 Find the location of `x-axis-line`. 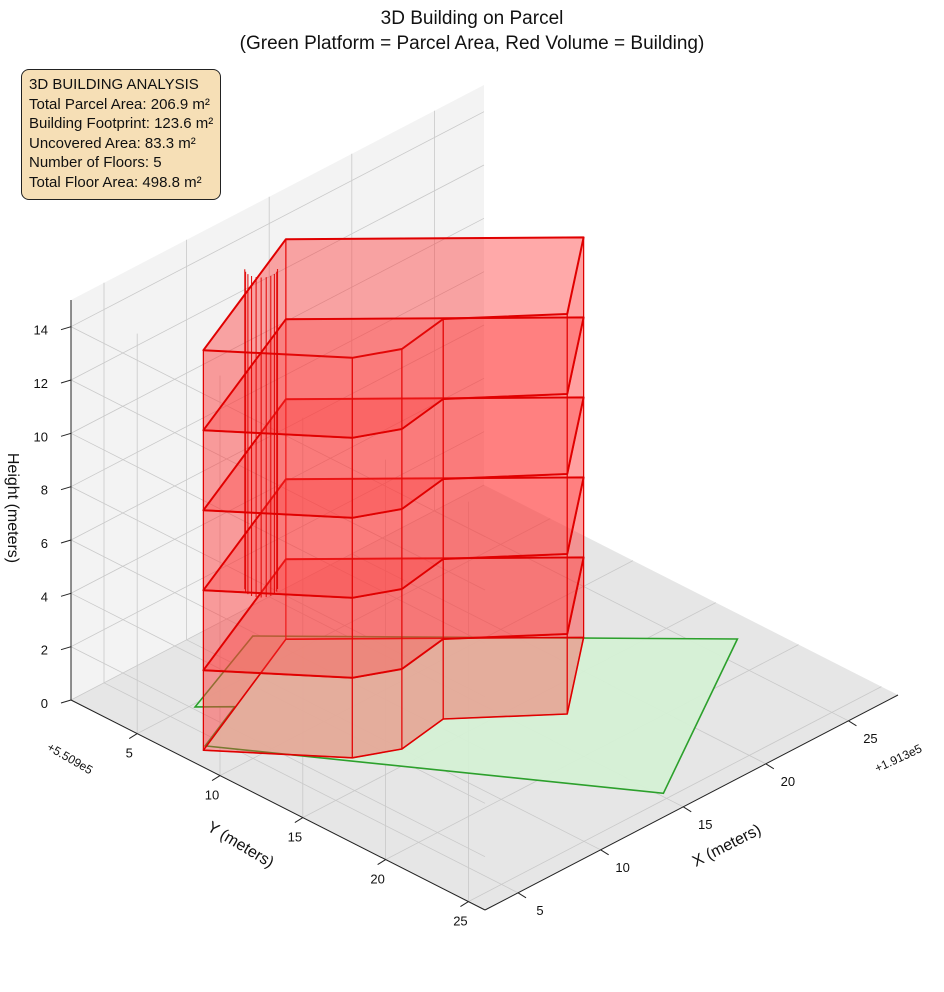

x-axis-line is located at coordinates (691, 802).